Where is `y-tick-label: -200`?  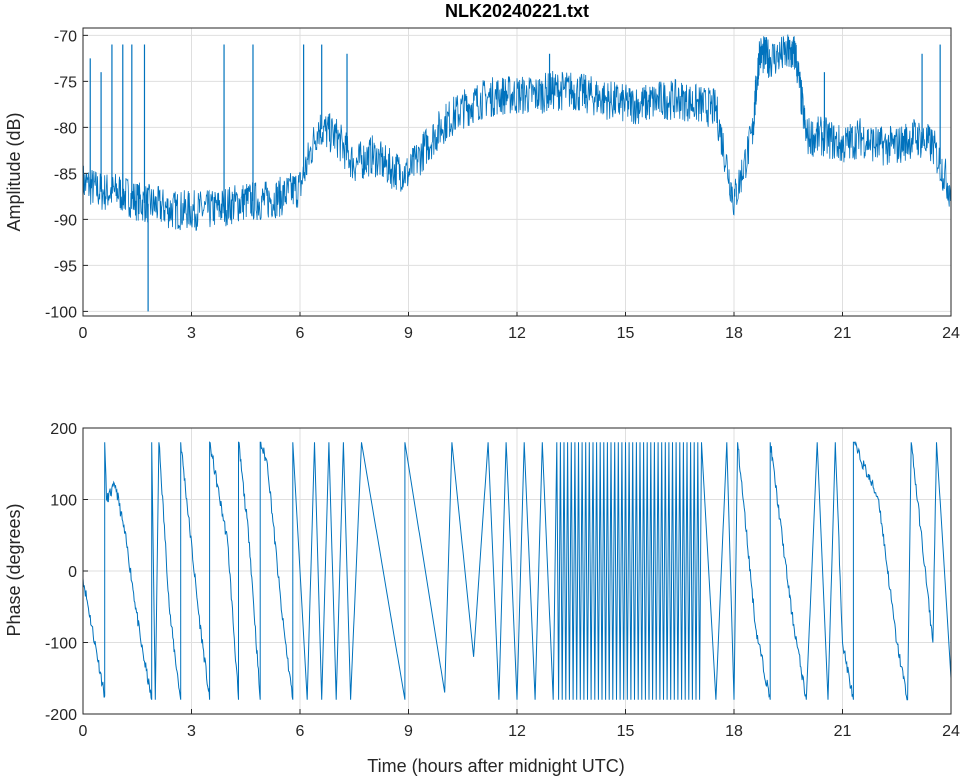 y-tick-label: -200 is located at coordinates (61, 715).